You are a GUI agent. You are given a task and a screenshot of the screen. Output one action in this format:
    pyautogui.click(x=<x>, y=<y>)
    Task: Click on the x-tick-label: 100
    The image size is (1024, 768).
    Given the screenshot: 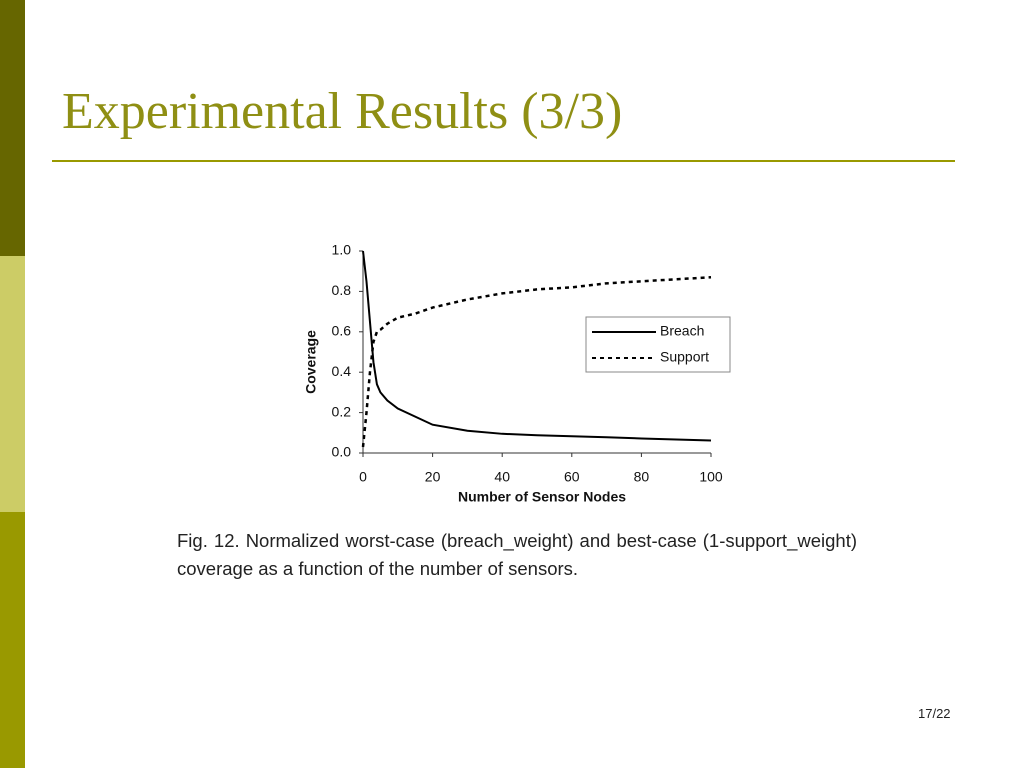 What is the action you would take?
    pyautogui.click(x=711, y=477)
    